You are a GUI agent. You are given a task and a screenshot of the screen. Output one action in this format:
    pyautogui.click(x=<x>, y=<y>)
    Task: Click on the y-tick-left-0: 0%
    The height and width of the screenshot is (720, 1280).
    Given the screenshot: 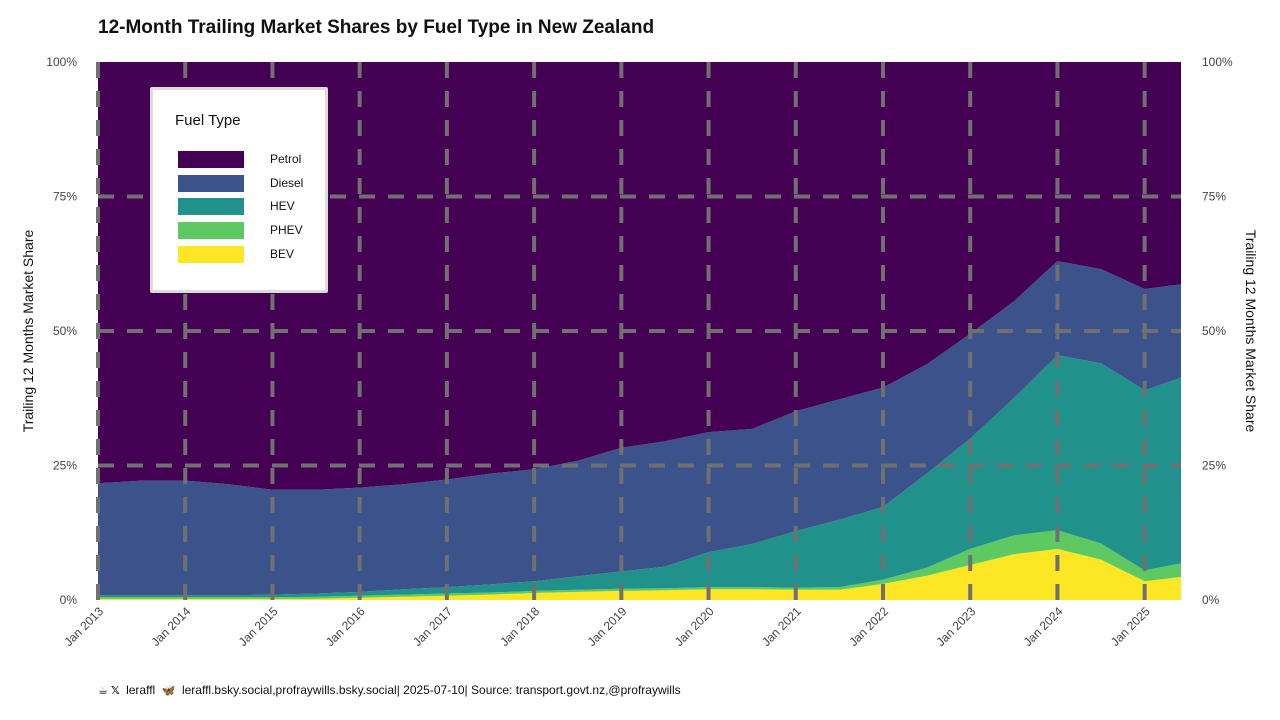 What is the action you would take?
    pyautogui.click(x=69, y=600)
    